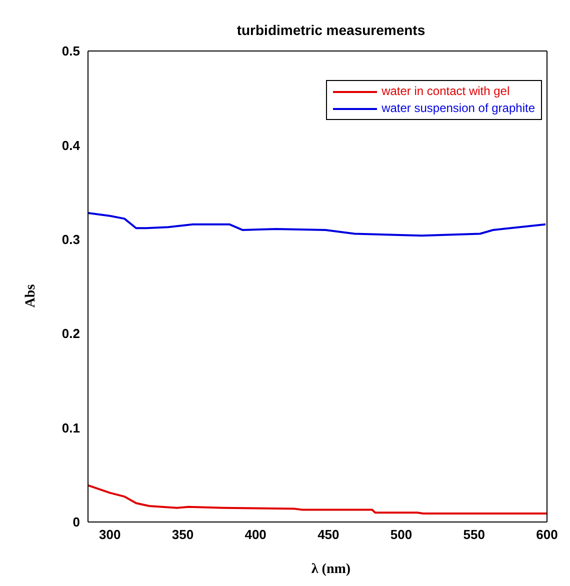 This screenshot has width=570, height=586. Describe the element at coordinates (401, 534) in the screenshot. I see `x-tick-label: 500` at that location.